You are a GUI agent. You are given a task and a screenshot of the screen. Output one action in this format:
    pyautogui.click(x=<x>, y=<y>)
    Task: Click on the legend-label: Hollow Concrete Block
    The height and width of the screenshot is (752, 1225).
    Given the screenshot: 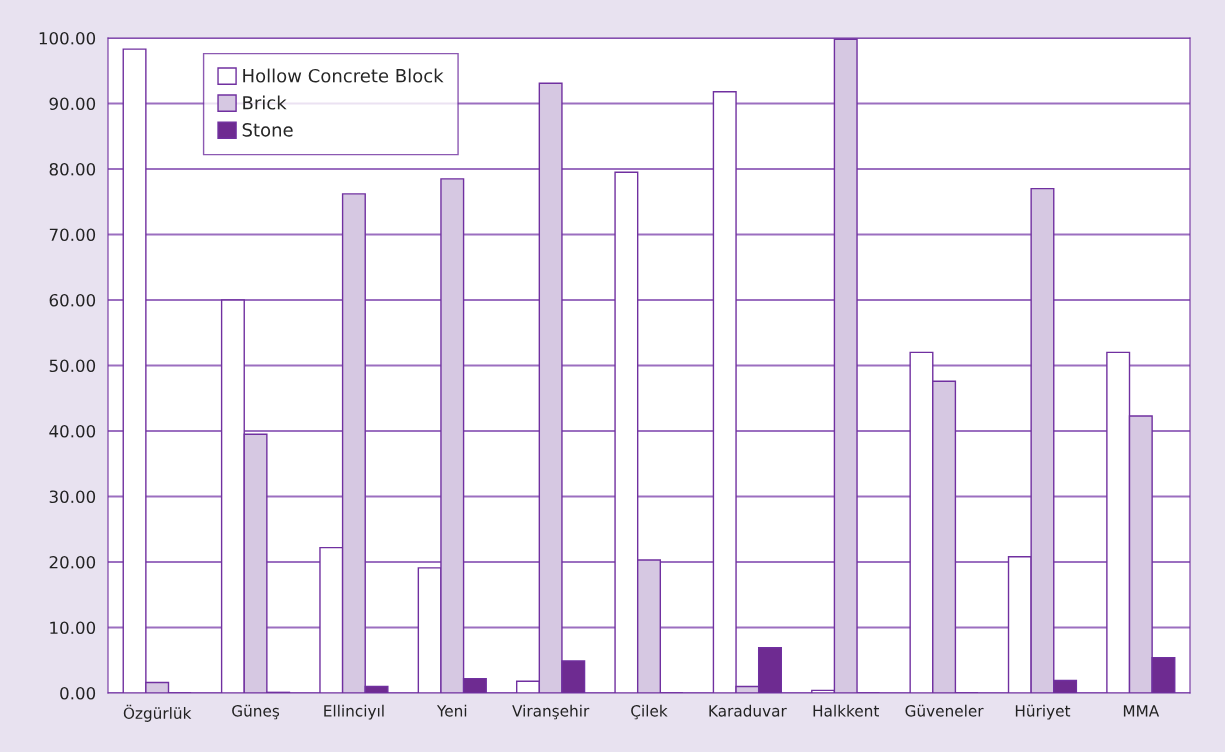 What is the action you would take?
    pyautogui.click(x=343, y=75)
    